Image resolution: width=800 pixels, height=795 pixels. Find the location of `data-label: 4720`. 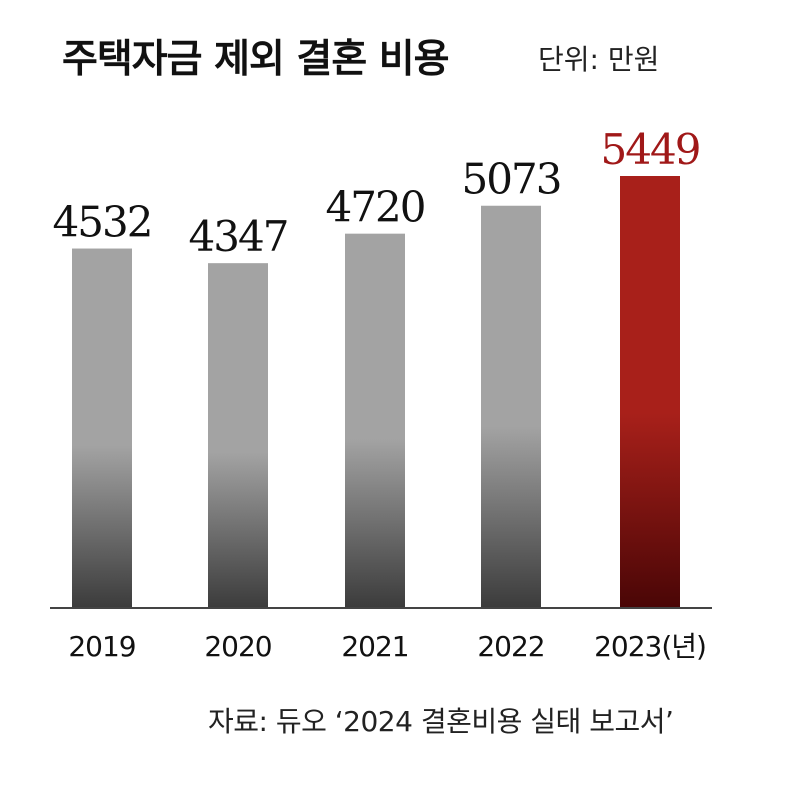

data-label: 4720 is located at coordinates (375, 207).